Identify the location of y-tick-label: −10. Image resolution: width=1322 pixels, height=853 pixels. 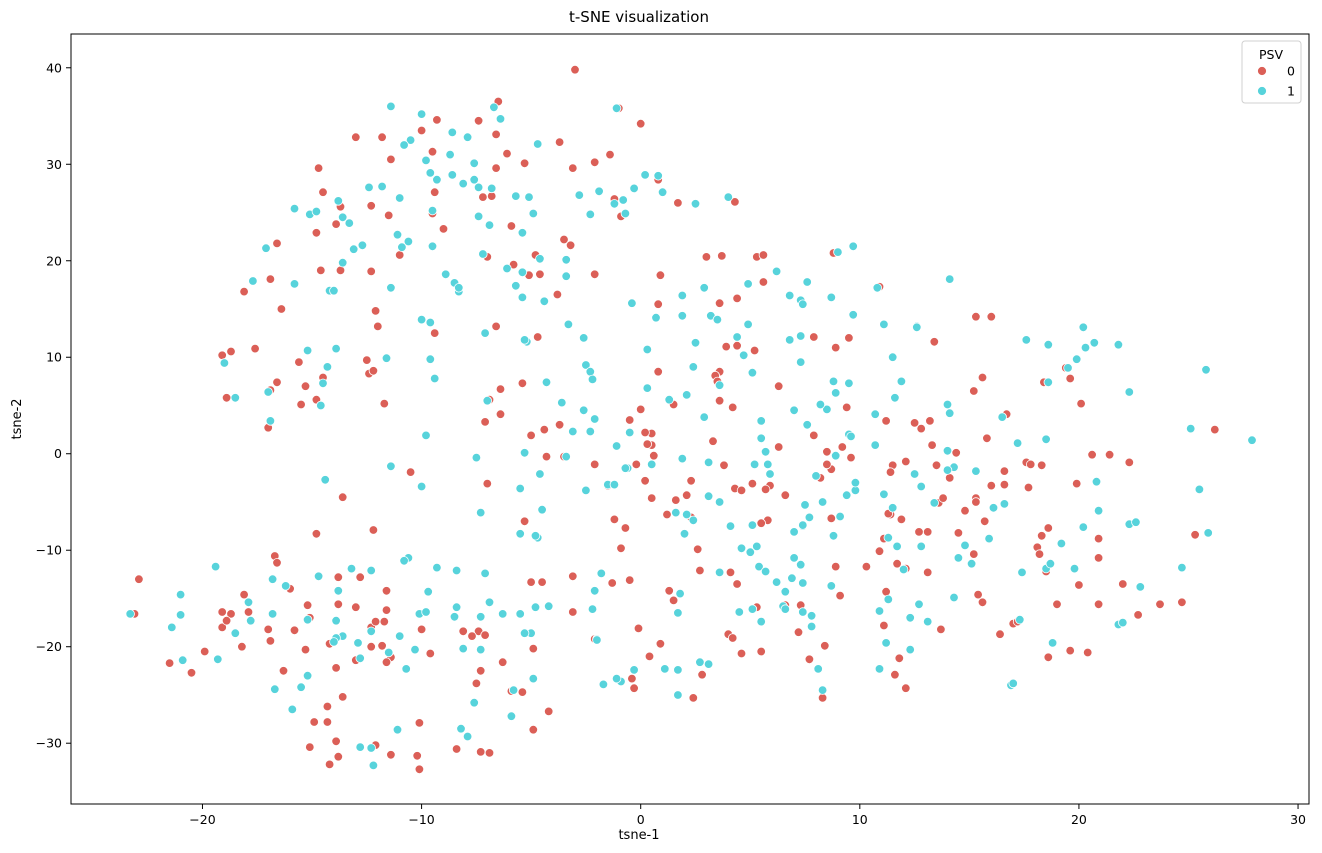
(49, 550).